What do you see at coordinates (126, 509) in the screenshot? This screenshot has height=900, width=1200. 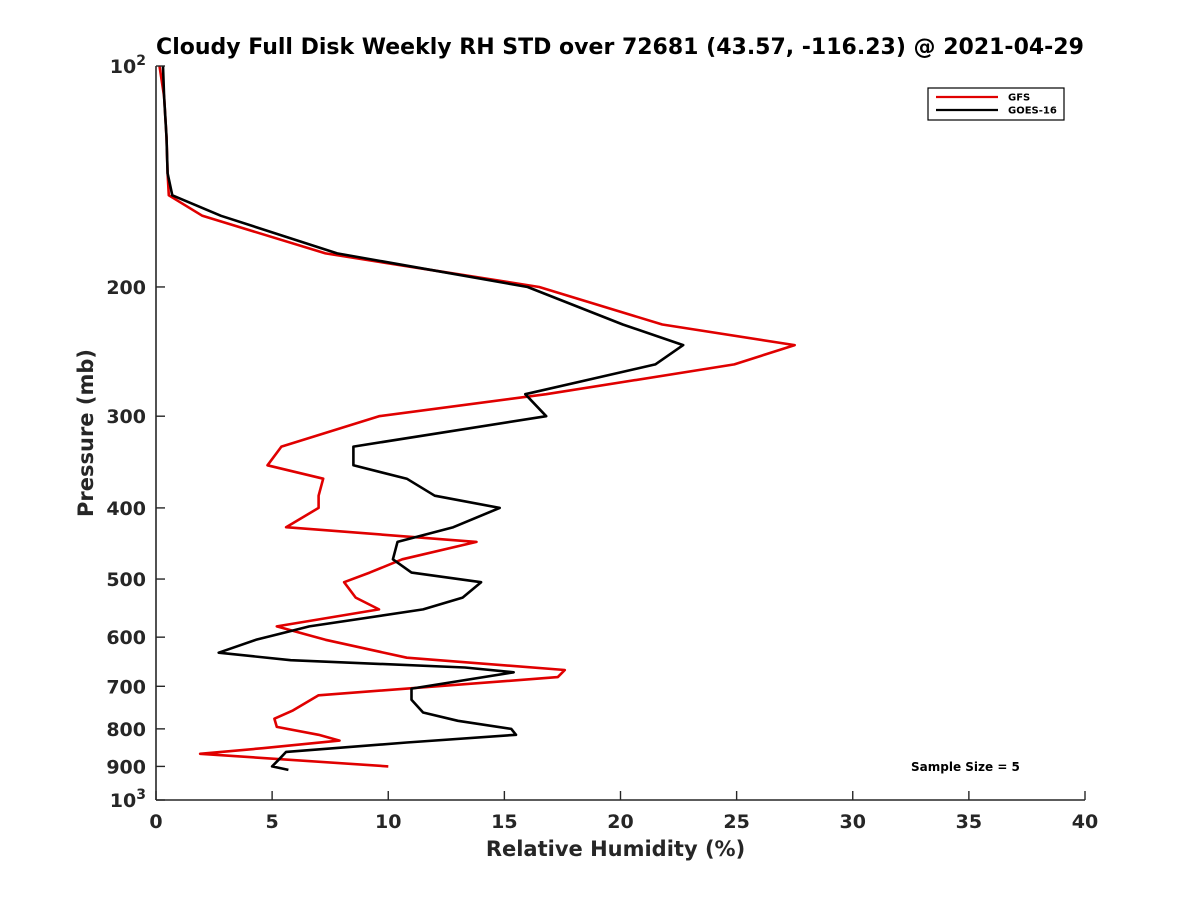 I see `y-tick-label: 400` at bounding box center [126, 509].